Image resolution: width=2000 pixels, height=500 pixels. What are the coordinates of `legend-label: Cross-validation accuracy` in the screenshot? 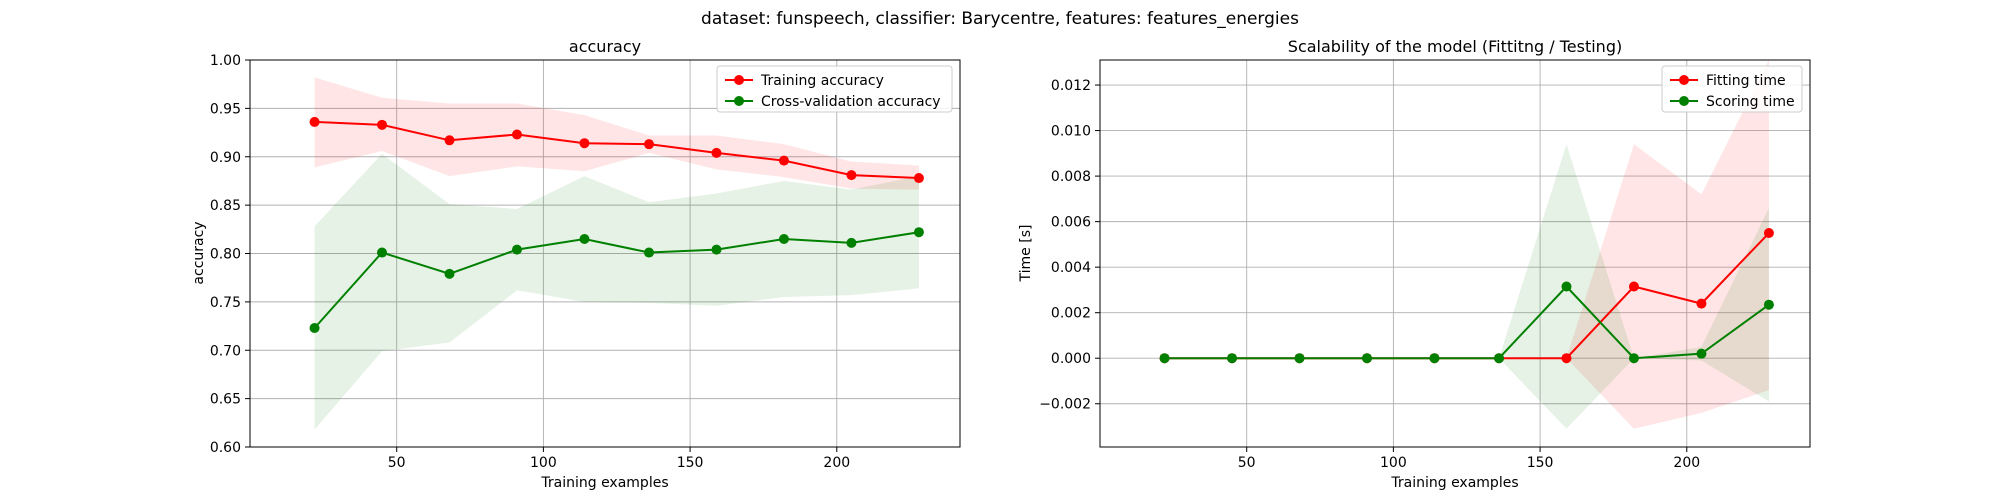 It's located at (851, 102).